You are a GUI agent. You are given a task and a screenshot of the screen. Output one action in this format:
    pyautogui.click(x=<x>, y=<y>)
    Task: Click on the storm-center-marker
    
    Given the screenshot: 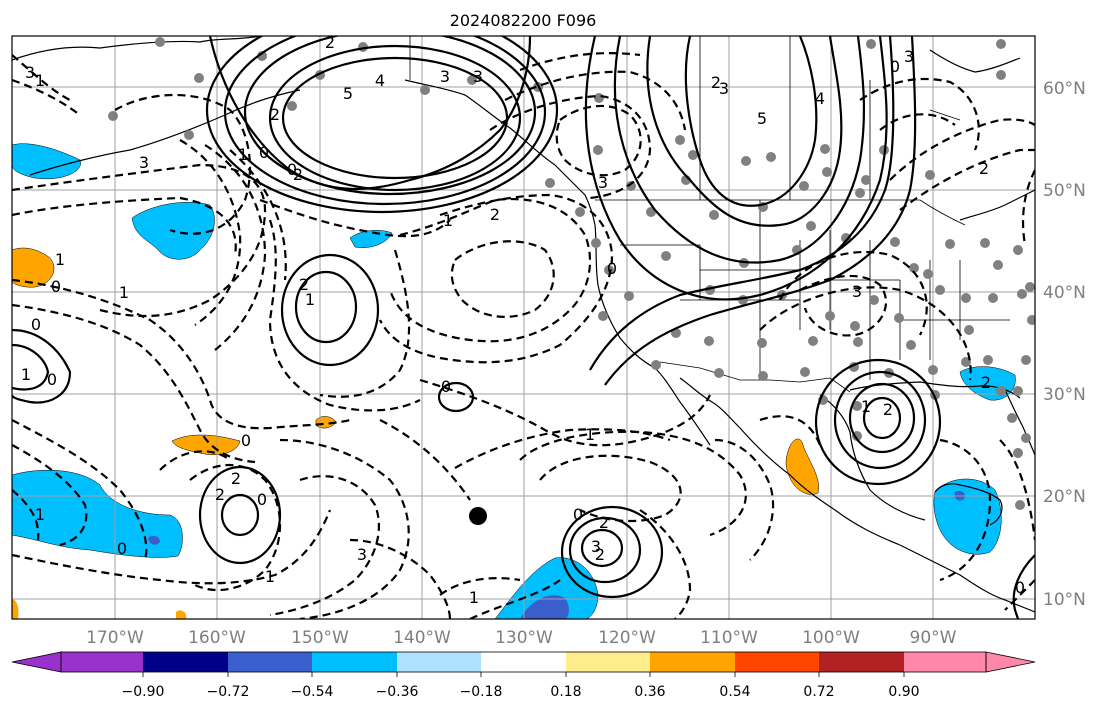 What is the action you would take?
    pyautogui.click(x=478, y=516)
    